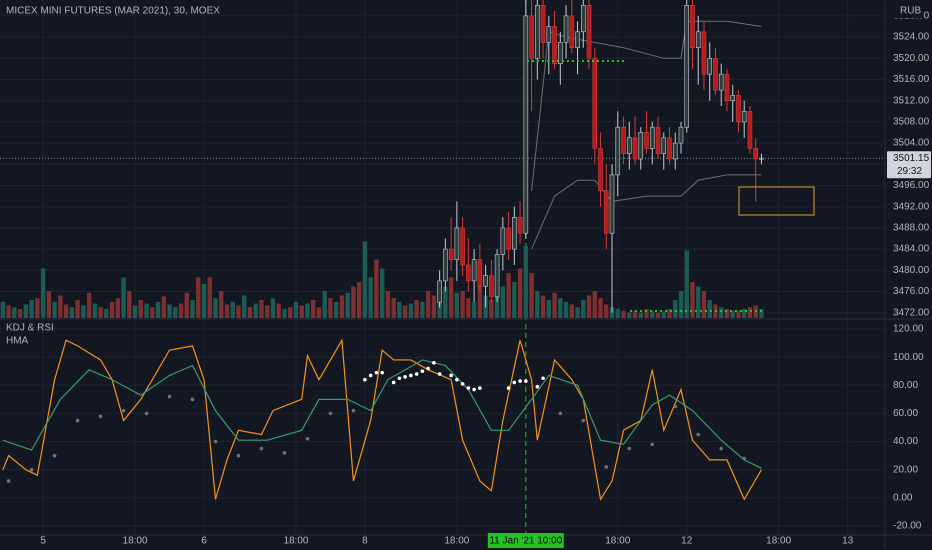  Describe the element at coordinates (911, 122) in the screenshot. I see `y-tick-label: 3508.00` at that location.